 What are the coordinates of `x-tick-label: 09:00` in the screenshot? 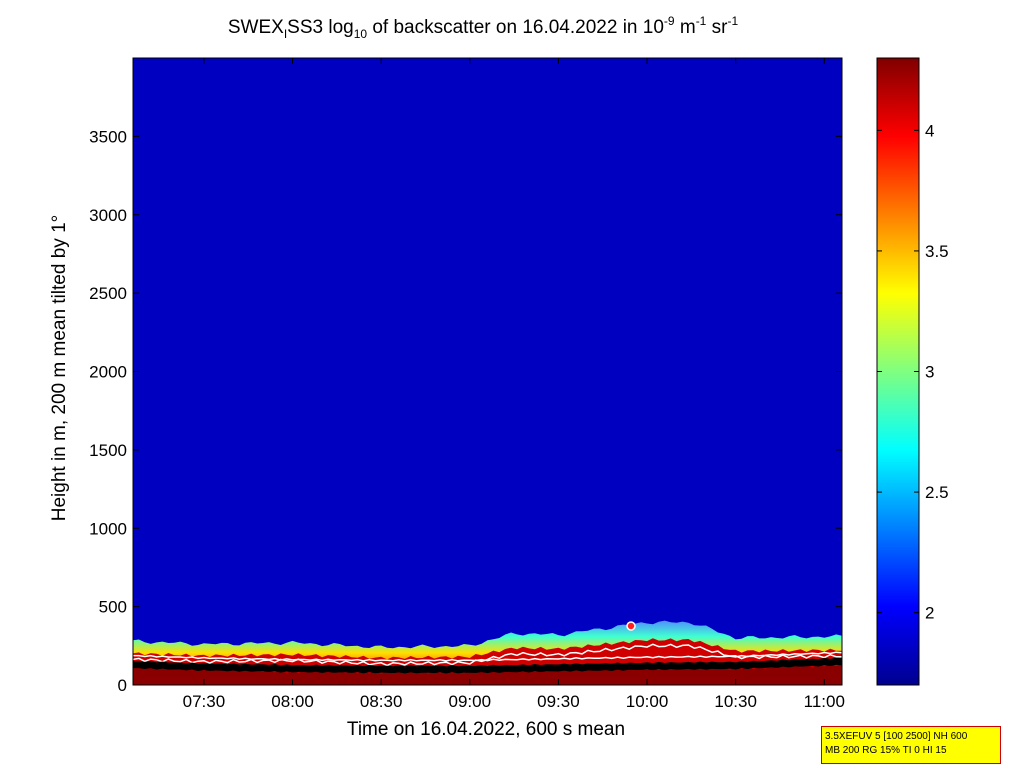 It's located at (470, 701).